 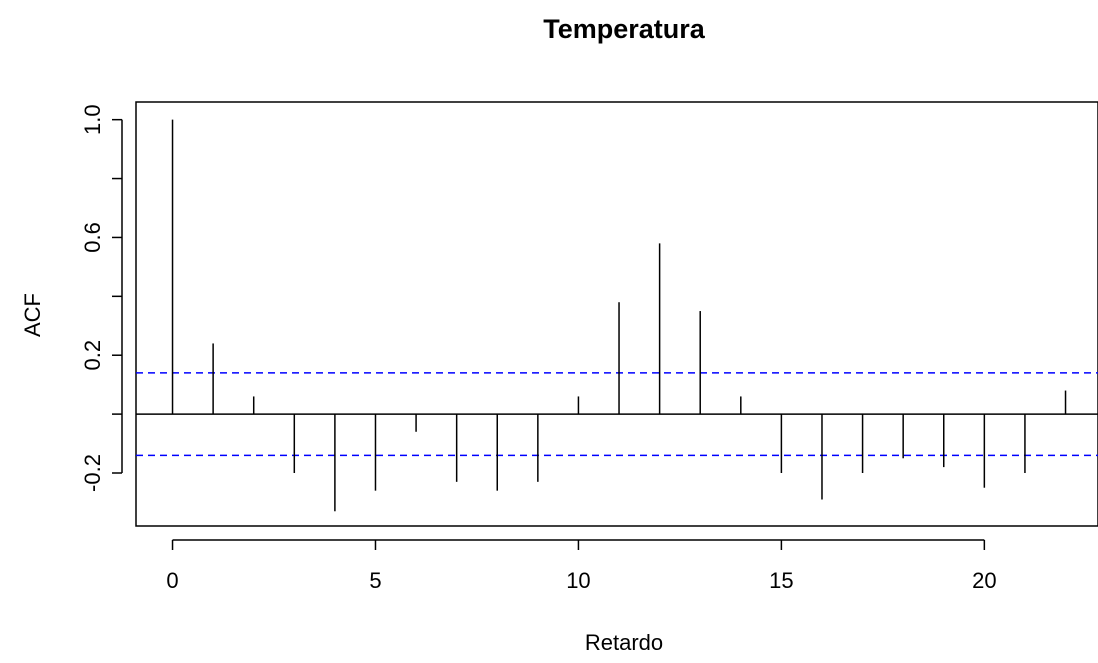 I want to click on y-tick-label: 0.2, so click(x=92, y=355).